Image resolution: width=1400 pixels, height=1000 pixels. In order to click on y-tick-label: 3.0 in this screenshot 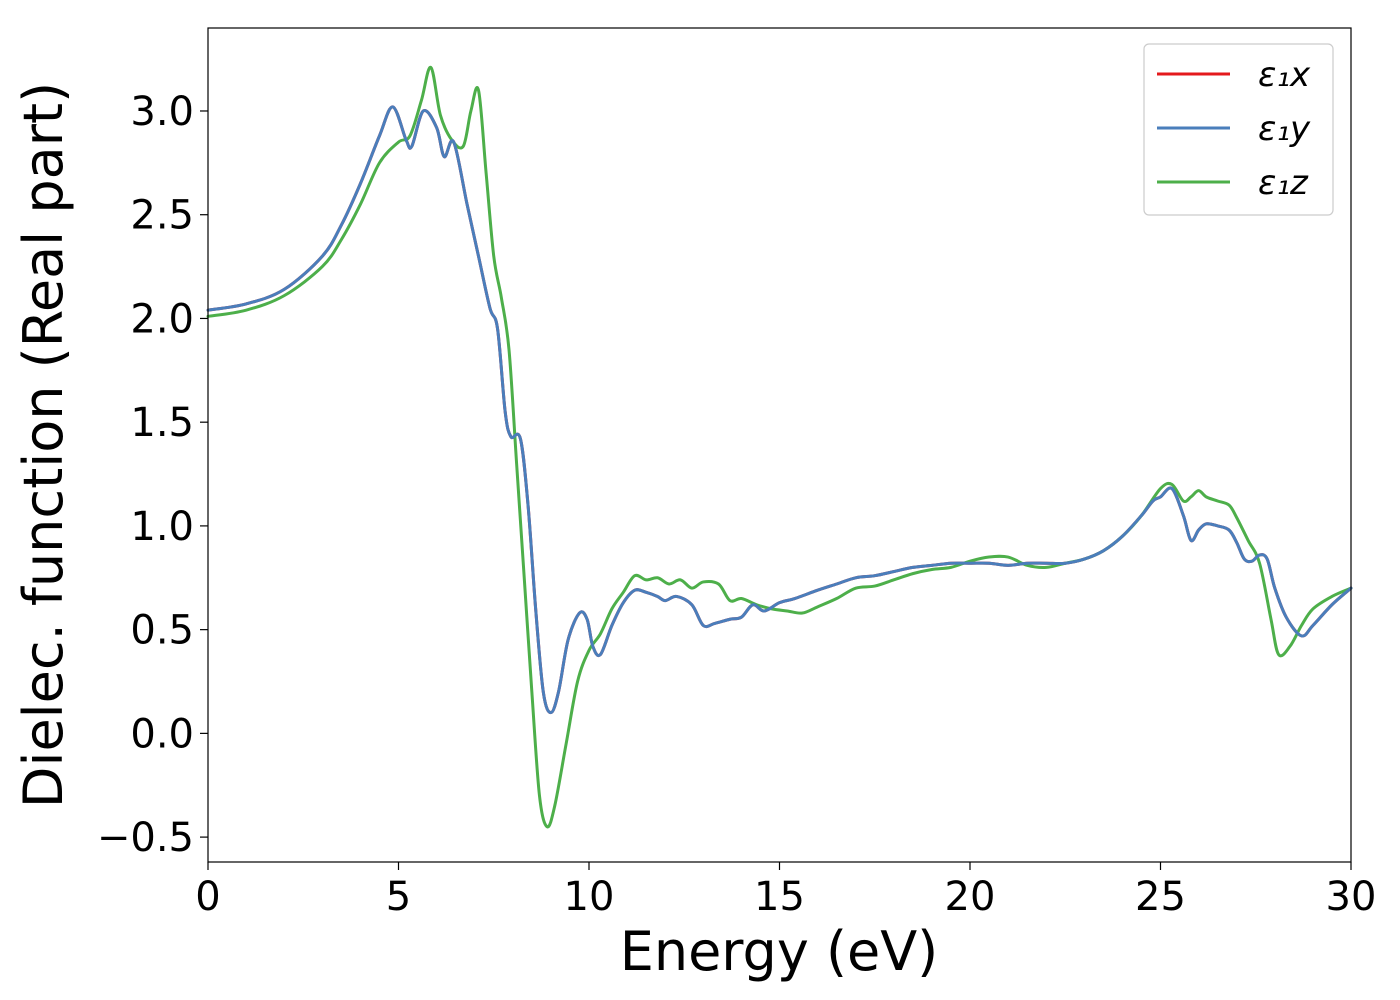, I will do `click(162, 112)`.